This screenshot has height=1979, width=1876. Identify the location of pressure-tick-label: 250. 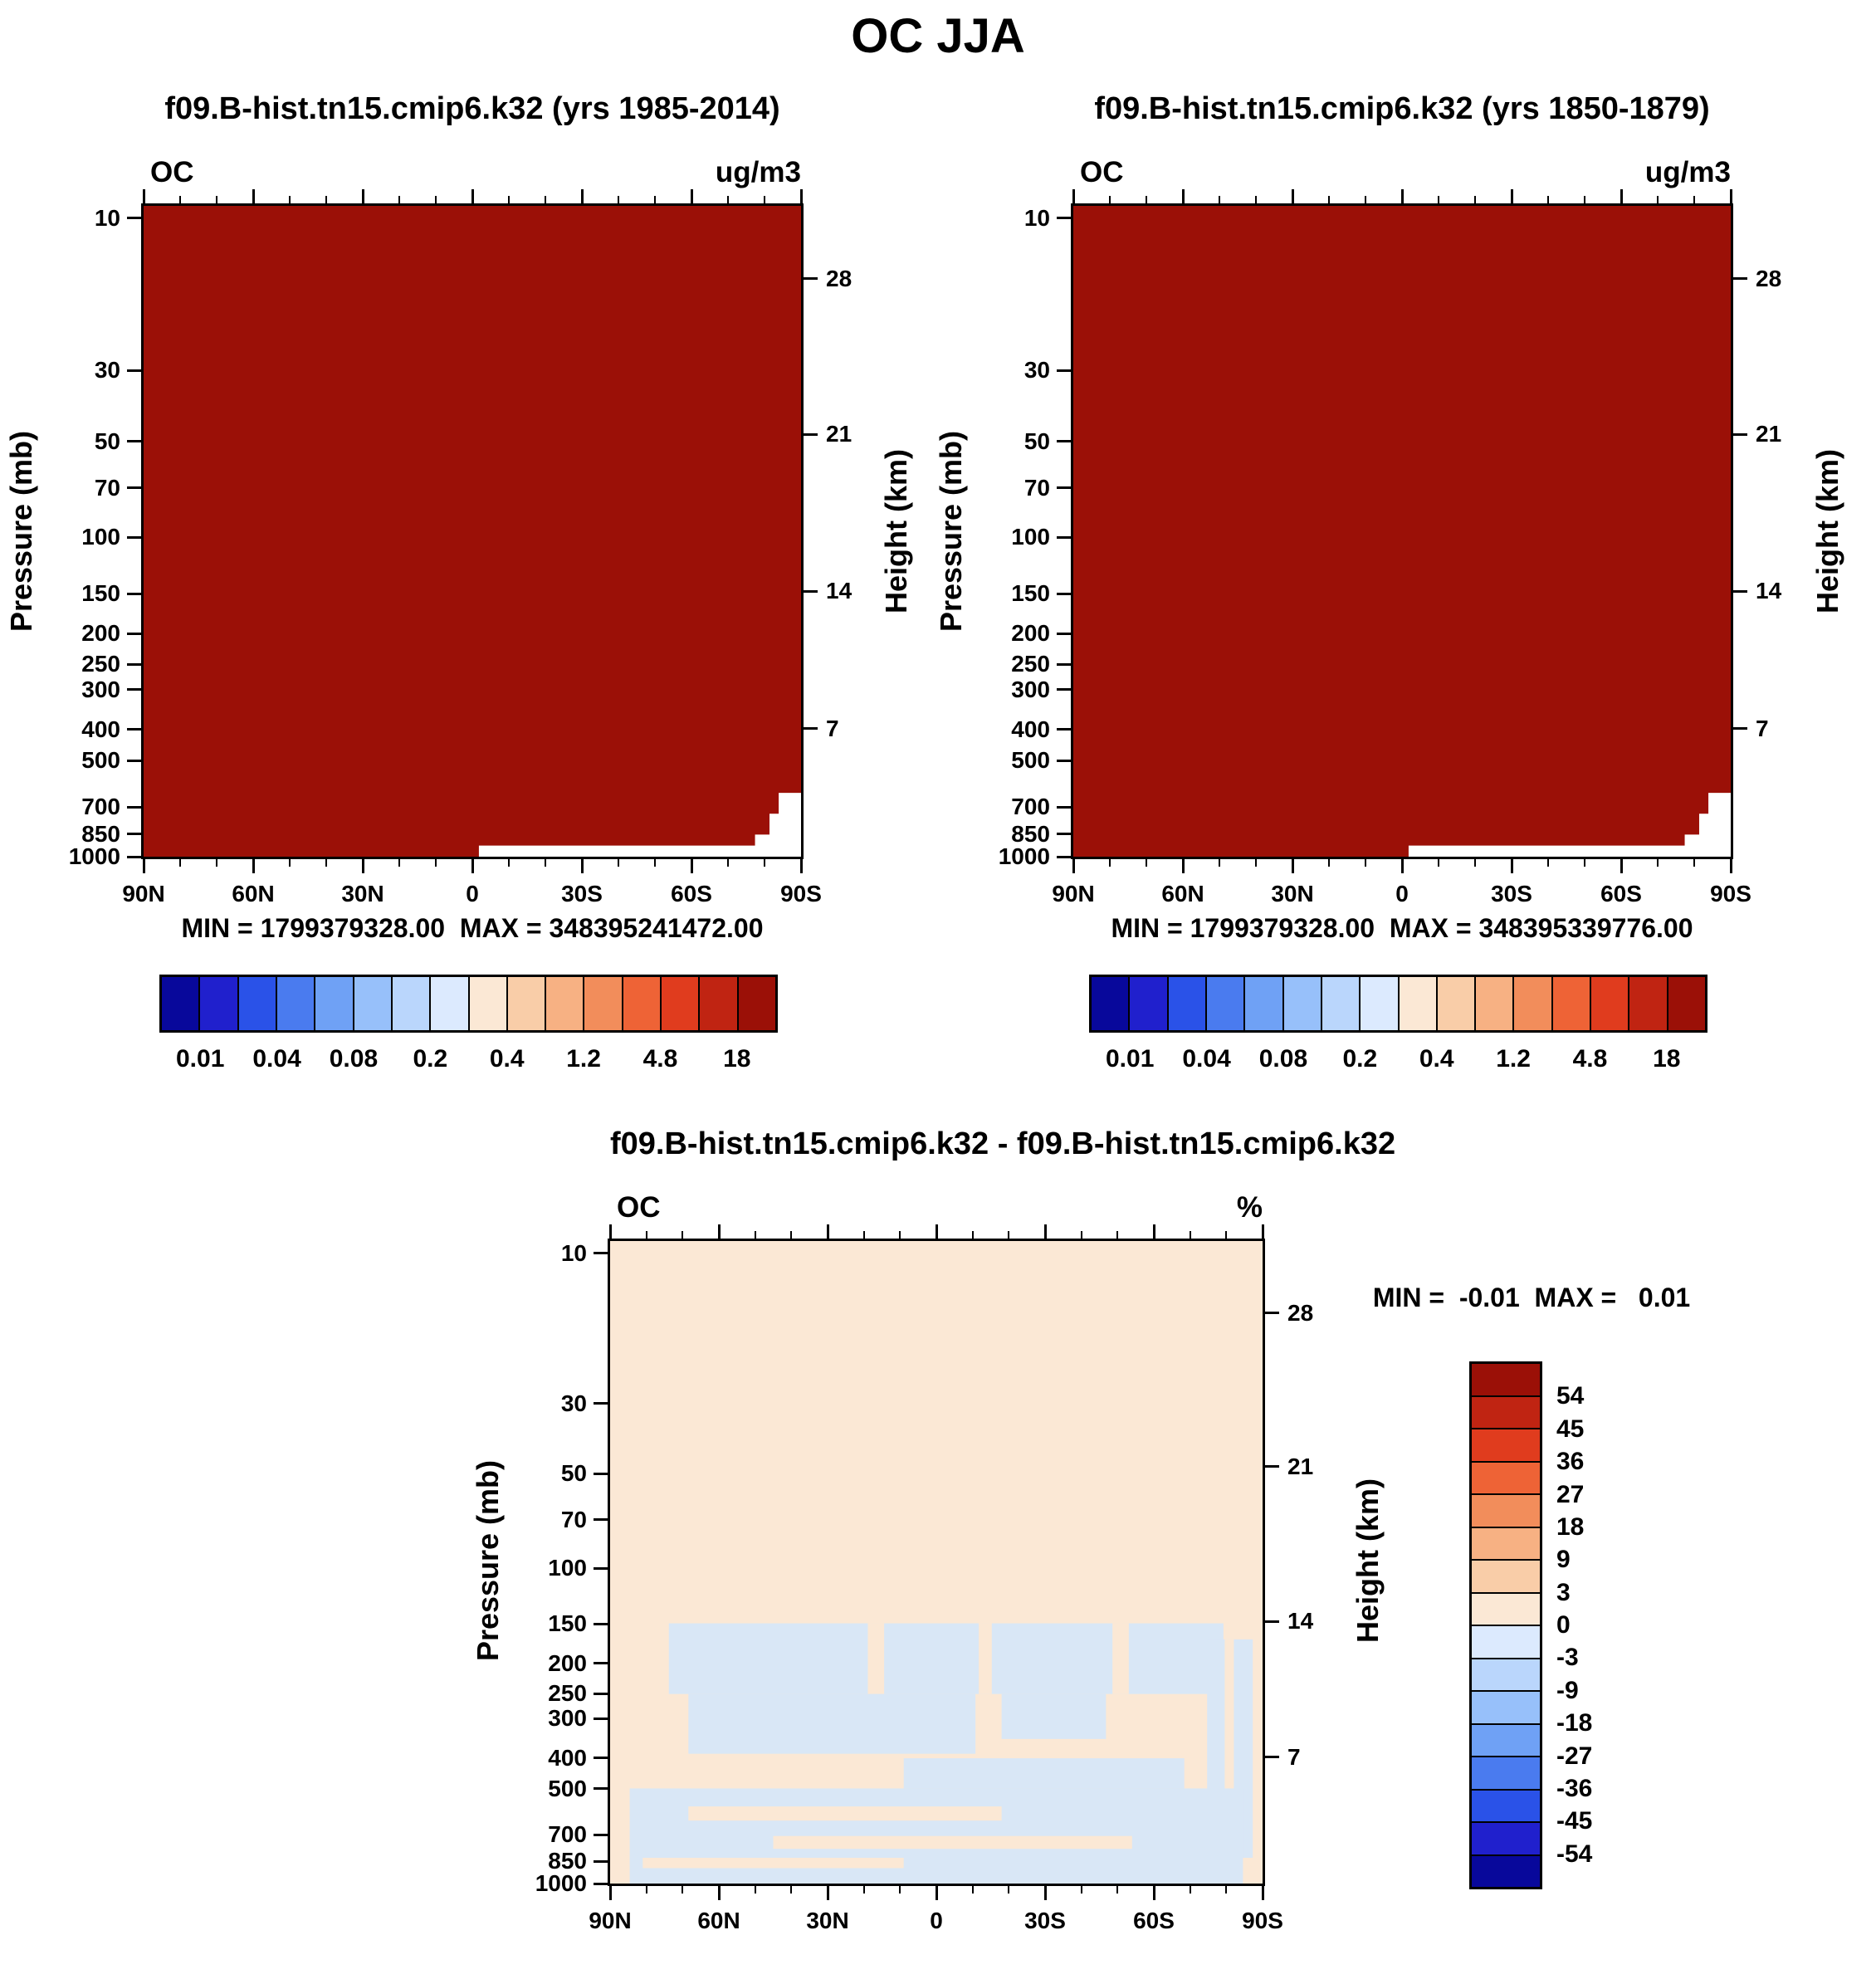
(1030, 664).